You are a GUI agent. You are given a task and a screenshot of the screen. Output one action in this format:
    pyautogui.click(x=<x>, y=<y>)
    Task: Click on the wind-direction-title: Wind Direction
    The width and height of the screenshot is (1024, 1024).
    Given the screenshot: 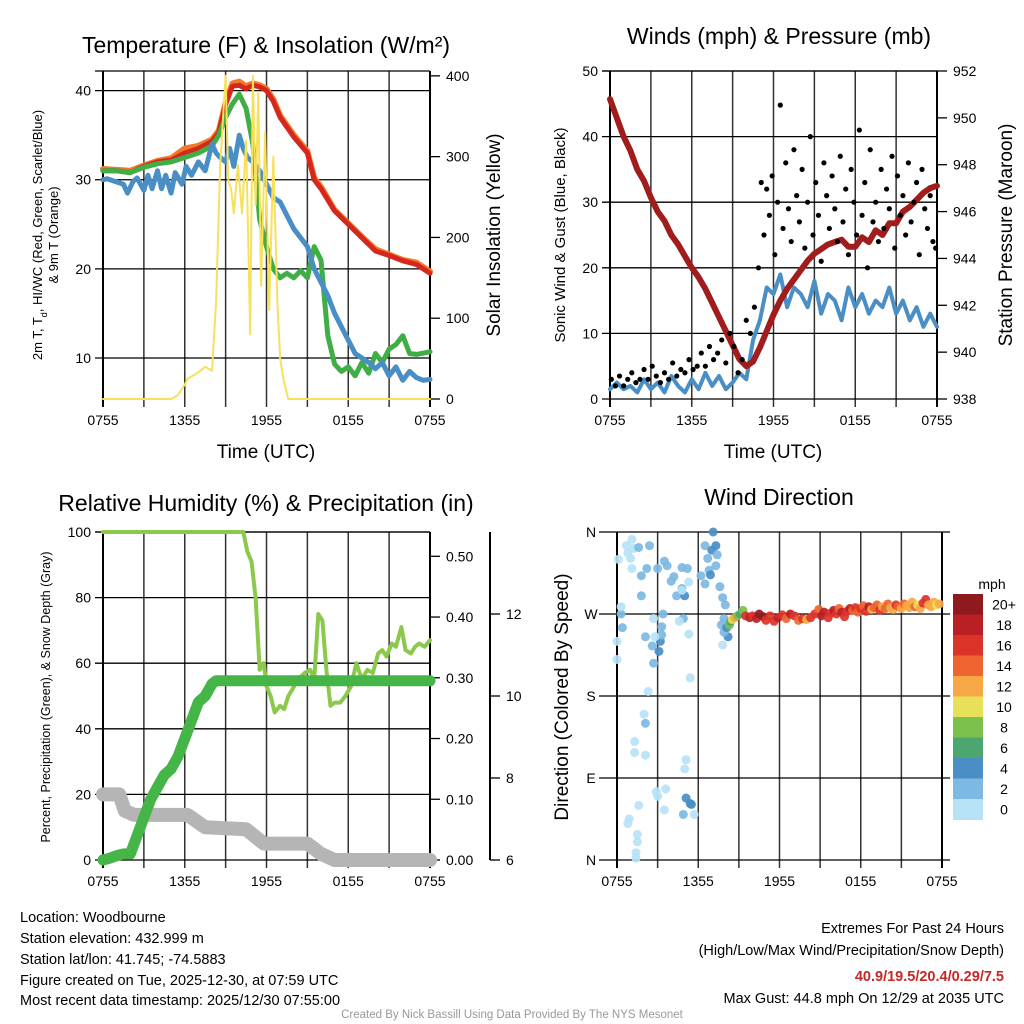 What is the action you would take?
    pyautogui.click(x=779, y=497)
    